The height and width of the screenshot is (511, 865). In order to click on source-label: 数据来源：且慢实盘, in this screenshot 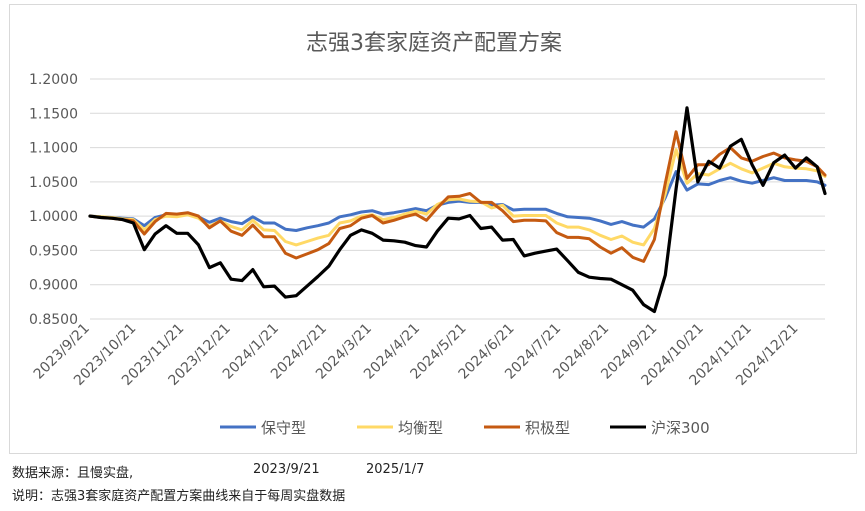, I will do `click(73, 473)`.